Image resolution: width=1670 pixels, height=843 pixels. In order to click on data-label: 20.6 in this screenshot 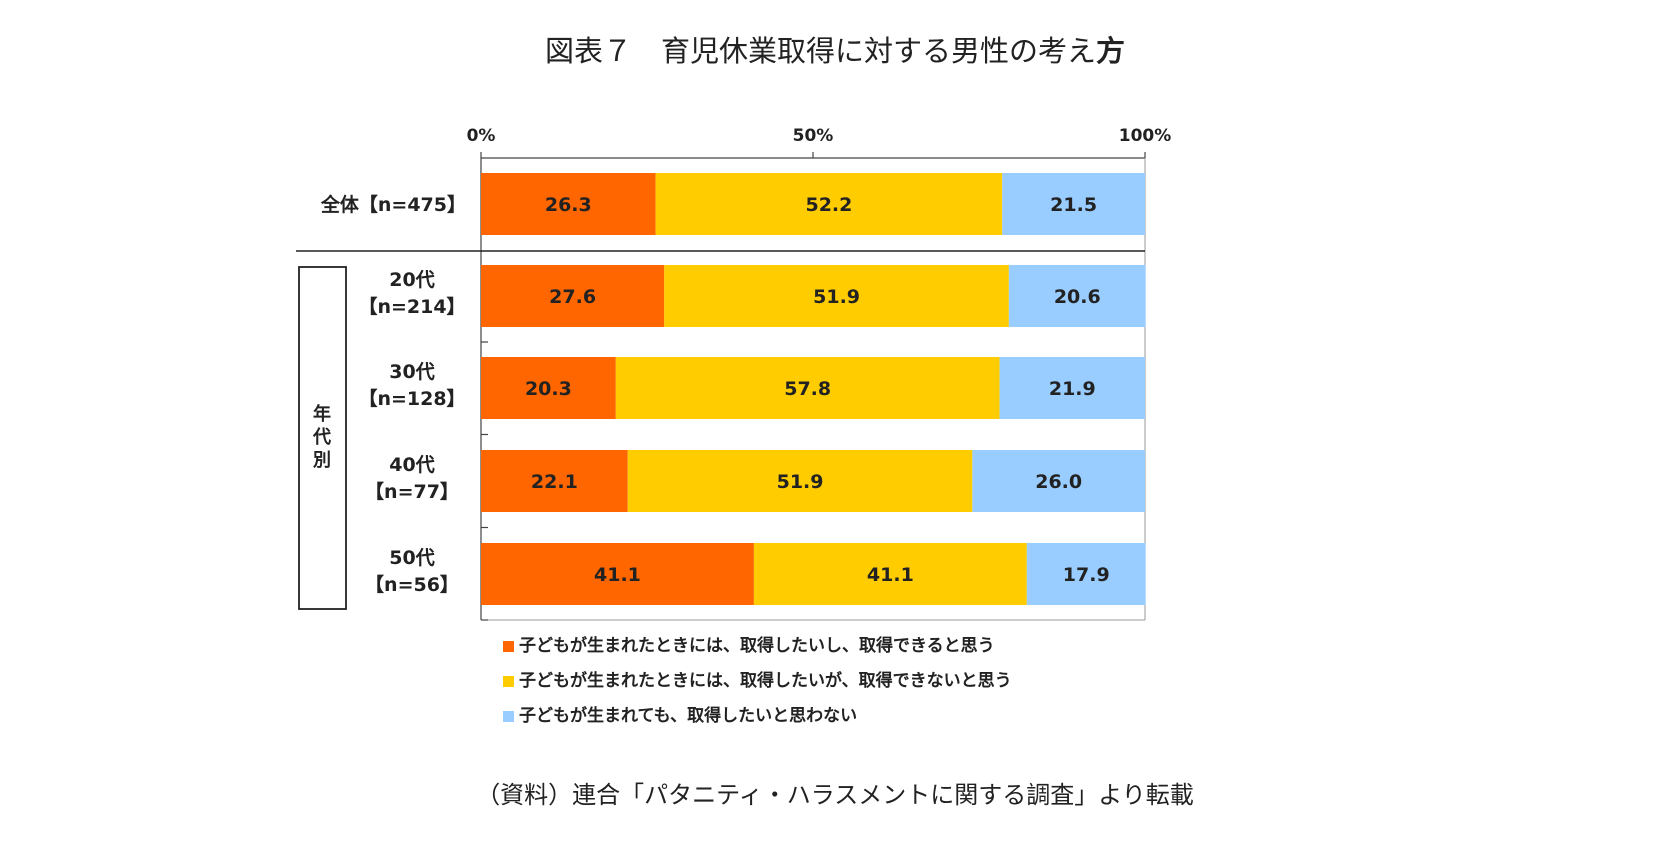, I will do `click(1077, 297)`.